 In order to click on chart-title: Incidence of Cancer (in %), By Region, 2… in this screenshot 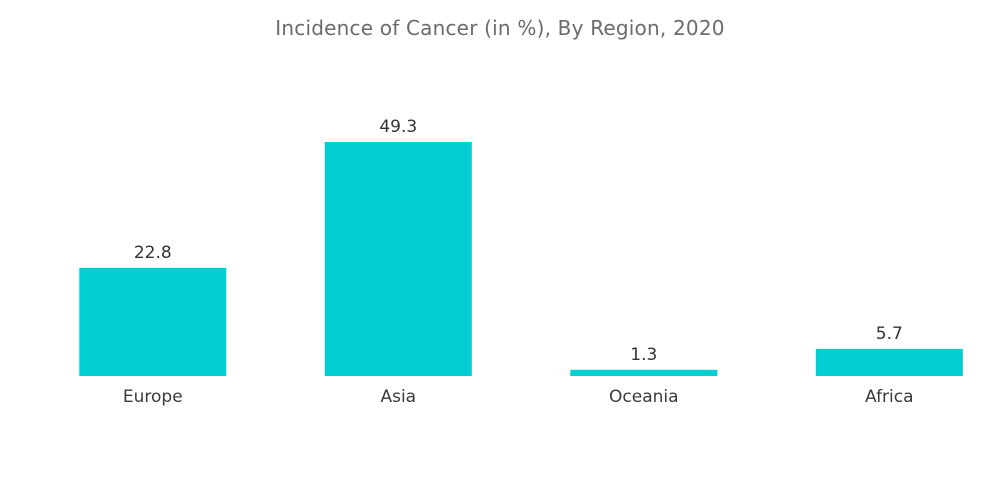, I will do `click(500, 28)`.